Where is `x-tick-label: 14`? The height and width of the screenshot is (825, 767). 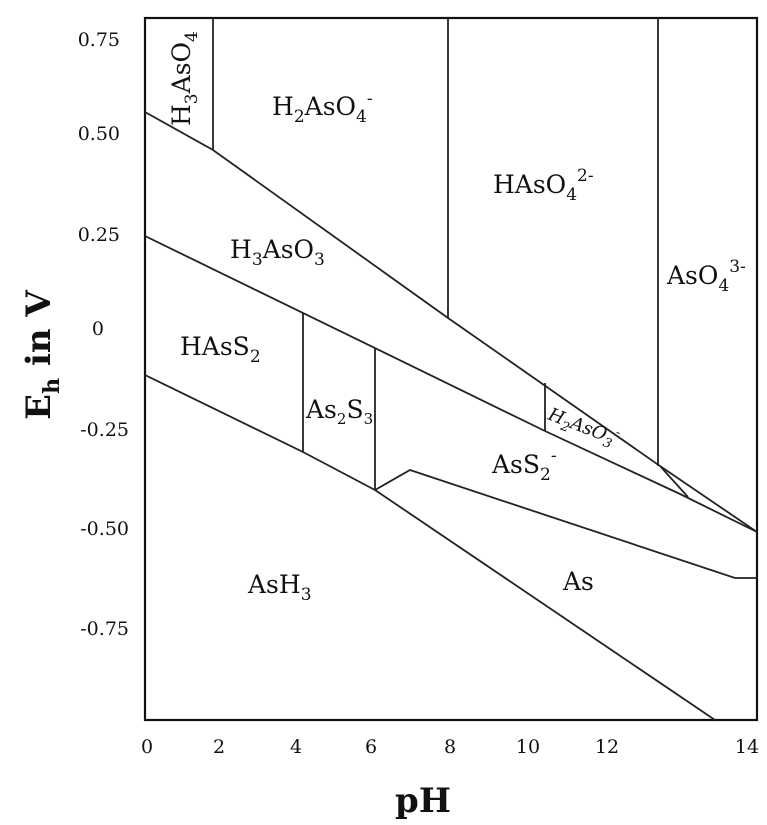
x-tick-label: 14 is located at coordinates (747, 747).